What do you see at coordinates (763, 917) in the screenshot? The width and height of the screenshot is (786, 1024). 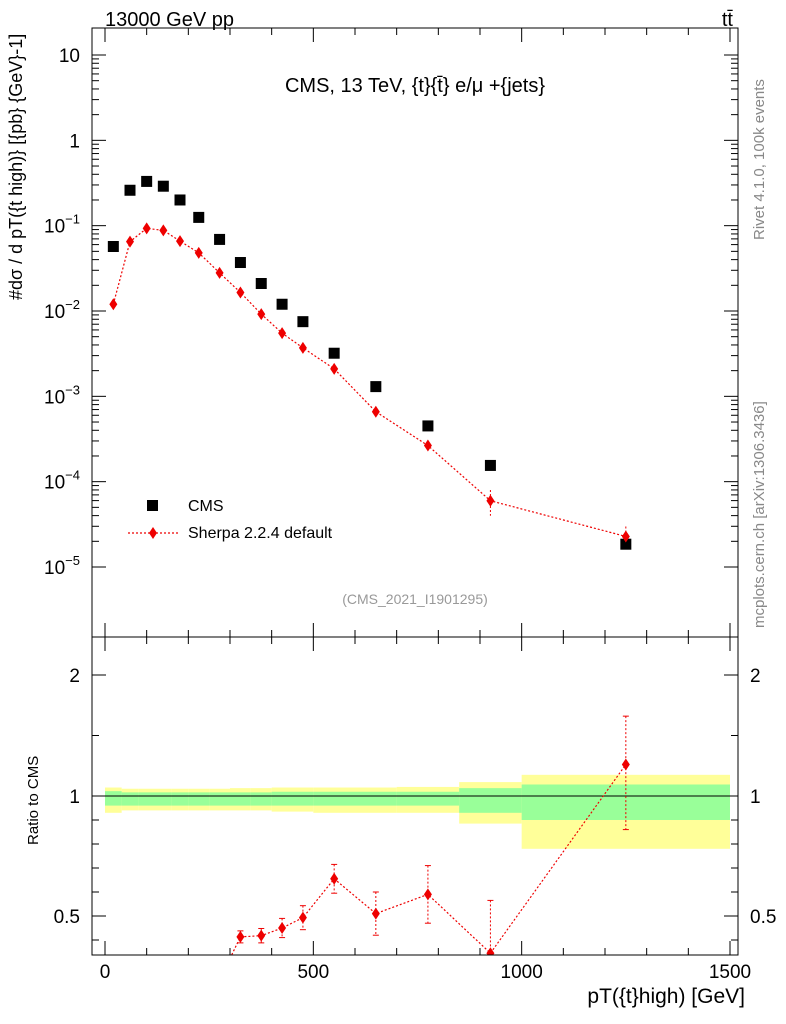 I see `ratio-y-tick-label-right: 0.5` at bounding box center [763, 917].